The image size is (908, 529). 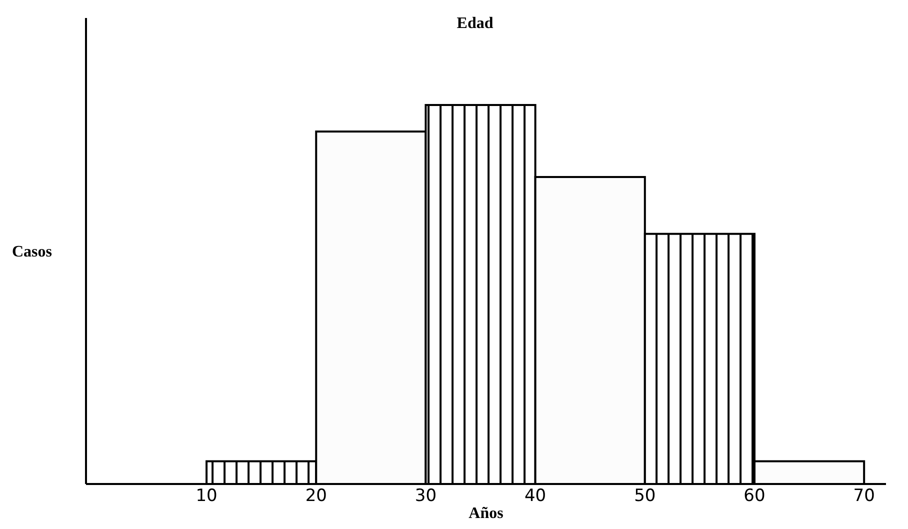 What do you see at coordinates (207, 496) in the screenshot?
I see `x-tick-label: 10` at bounding box center [207, 496].